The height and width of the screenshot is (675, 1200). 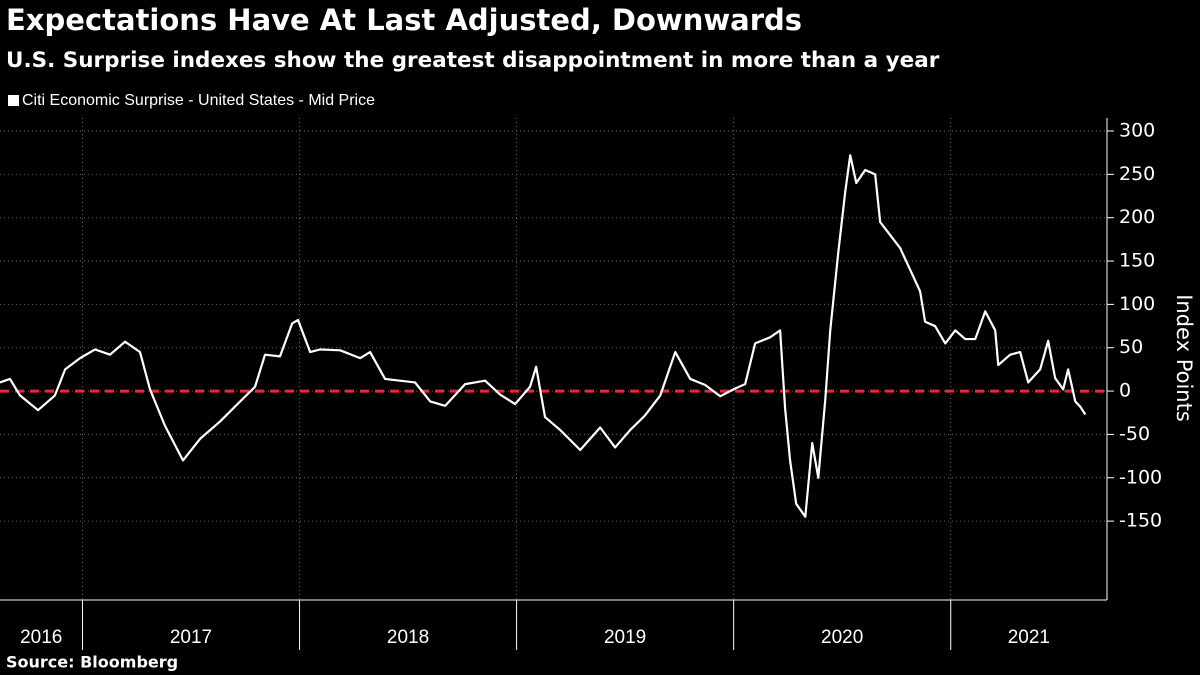 What do you see at coordinates (41, 637) in the screenshot?
I see `x-tick-label: 2016` at bounding box center [41, 637].